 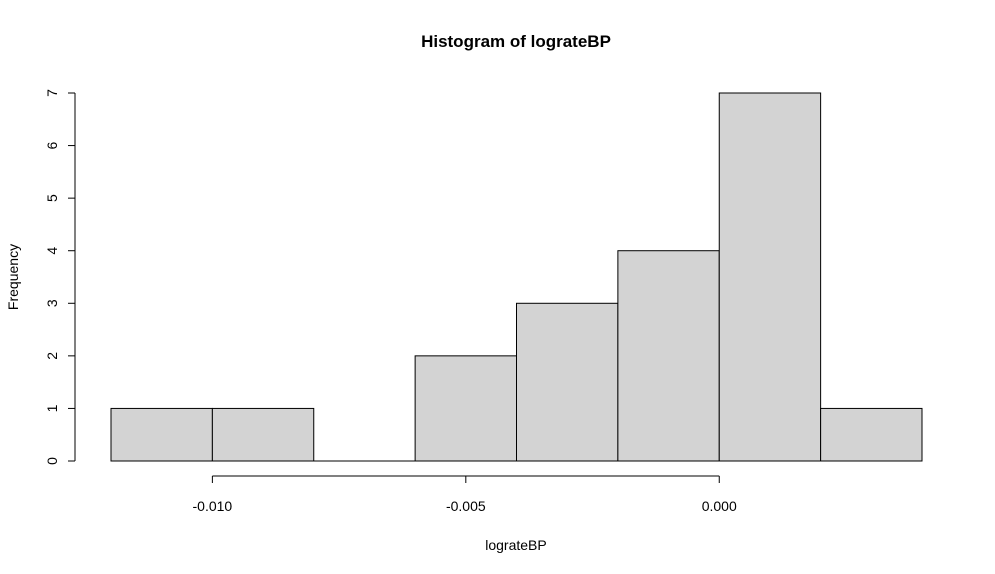 I want to click on y-axis-label: Frequency, so click(x=13, y=277).